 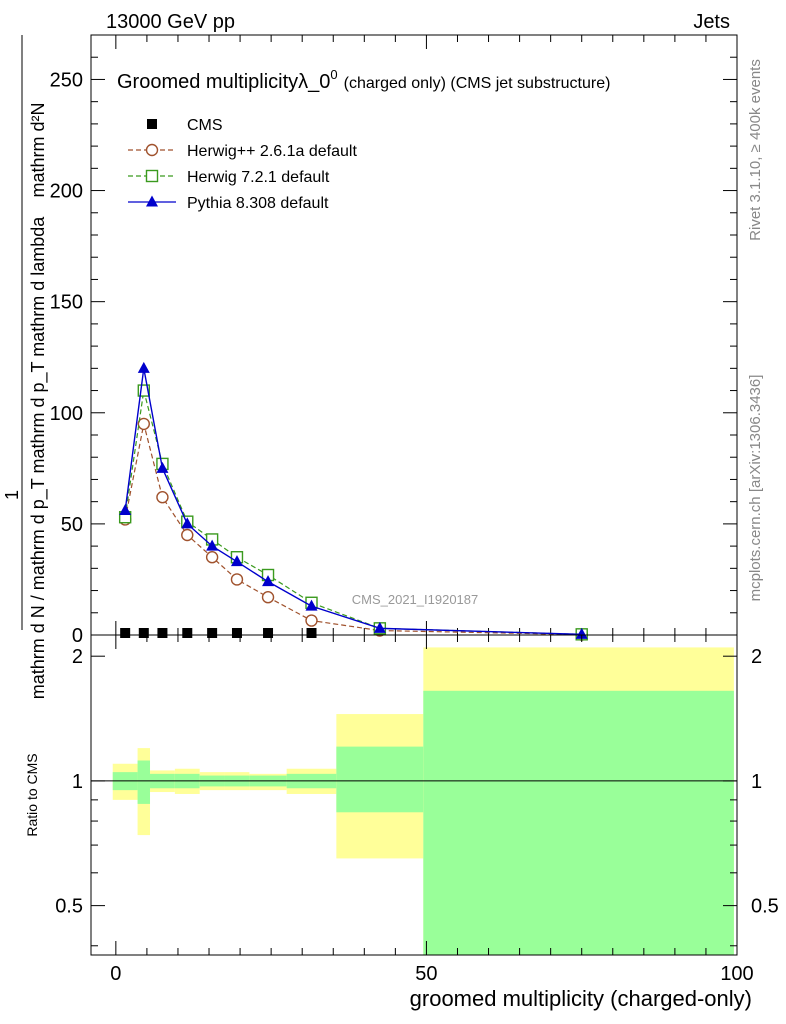 I want to click on legend-item-pythia: Pythia 8.308 default, so click(x=228, y=203).